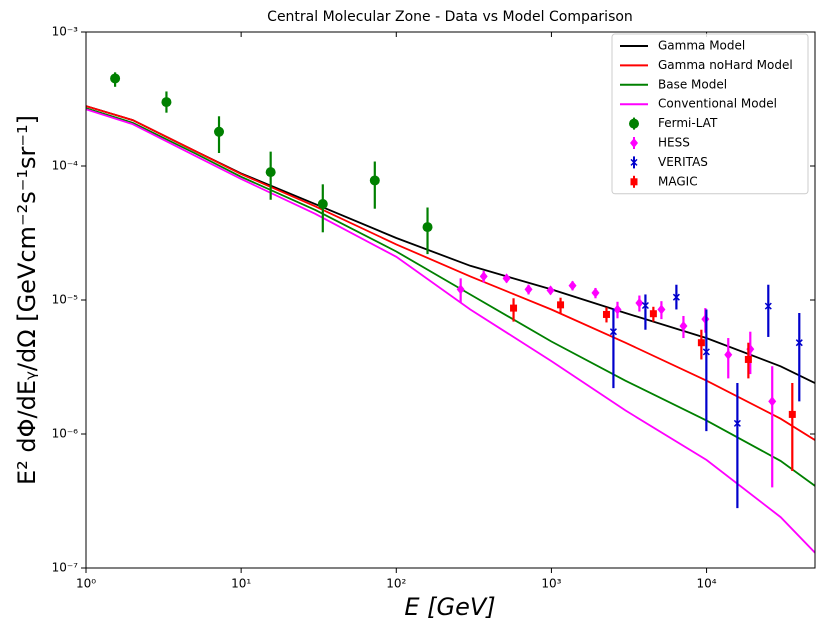 The width and height of the screenshot is (830, 636). What do you see at coordinates (707, 584) in the screenshot?
I see `x-tick-label: 10⁴` at bounding box center [707, 584].